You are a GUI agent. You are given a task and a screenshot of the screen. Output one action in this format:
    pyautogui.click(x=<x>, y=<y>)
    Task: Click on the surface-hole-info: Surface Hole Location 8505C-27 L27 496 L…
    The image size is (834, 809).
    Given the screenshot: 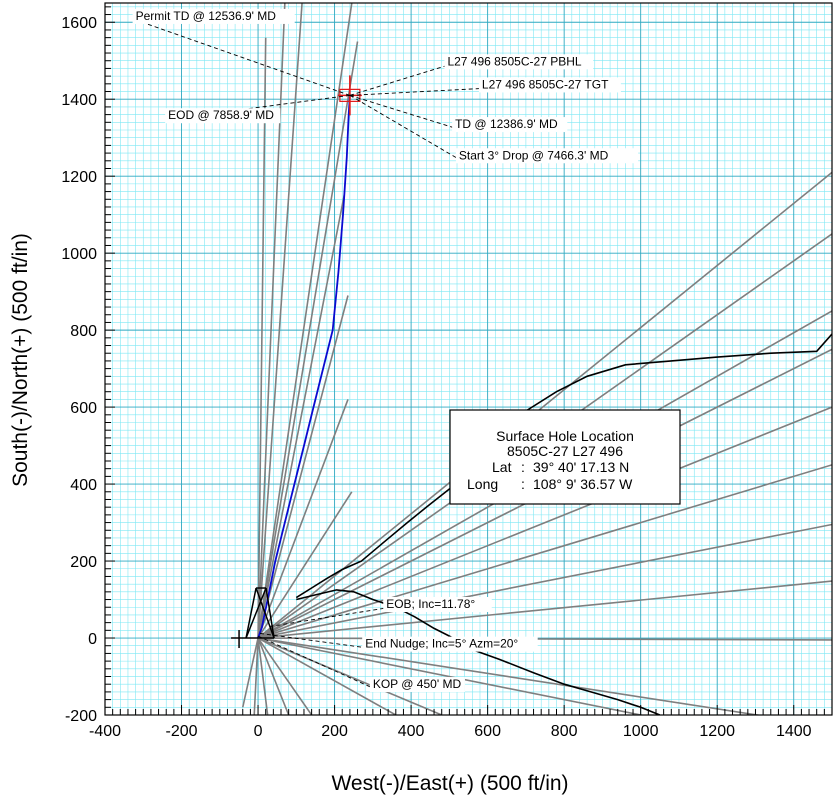 What is the action you would take?
    pyautogui.click(x=565, y=457)
    